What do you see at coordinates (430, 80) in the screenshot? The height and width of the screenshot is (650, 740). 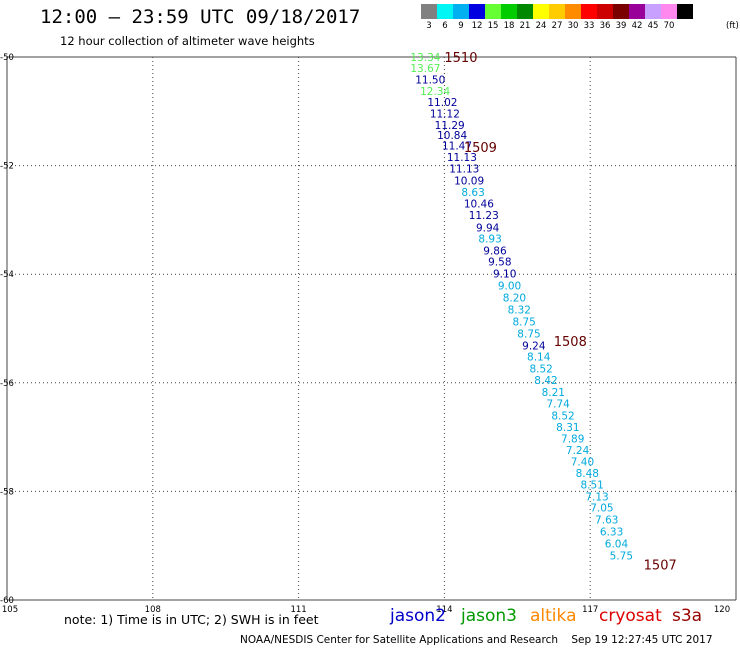 I see `wave-height-value: 11.50` at bounding box center [430, 80].